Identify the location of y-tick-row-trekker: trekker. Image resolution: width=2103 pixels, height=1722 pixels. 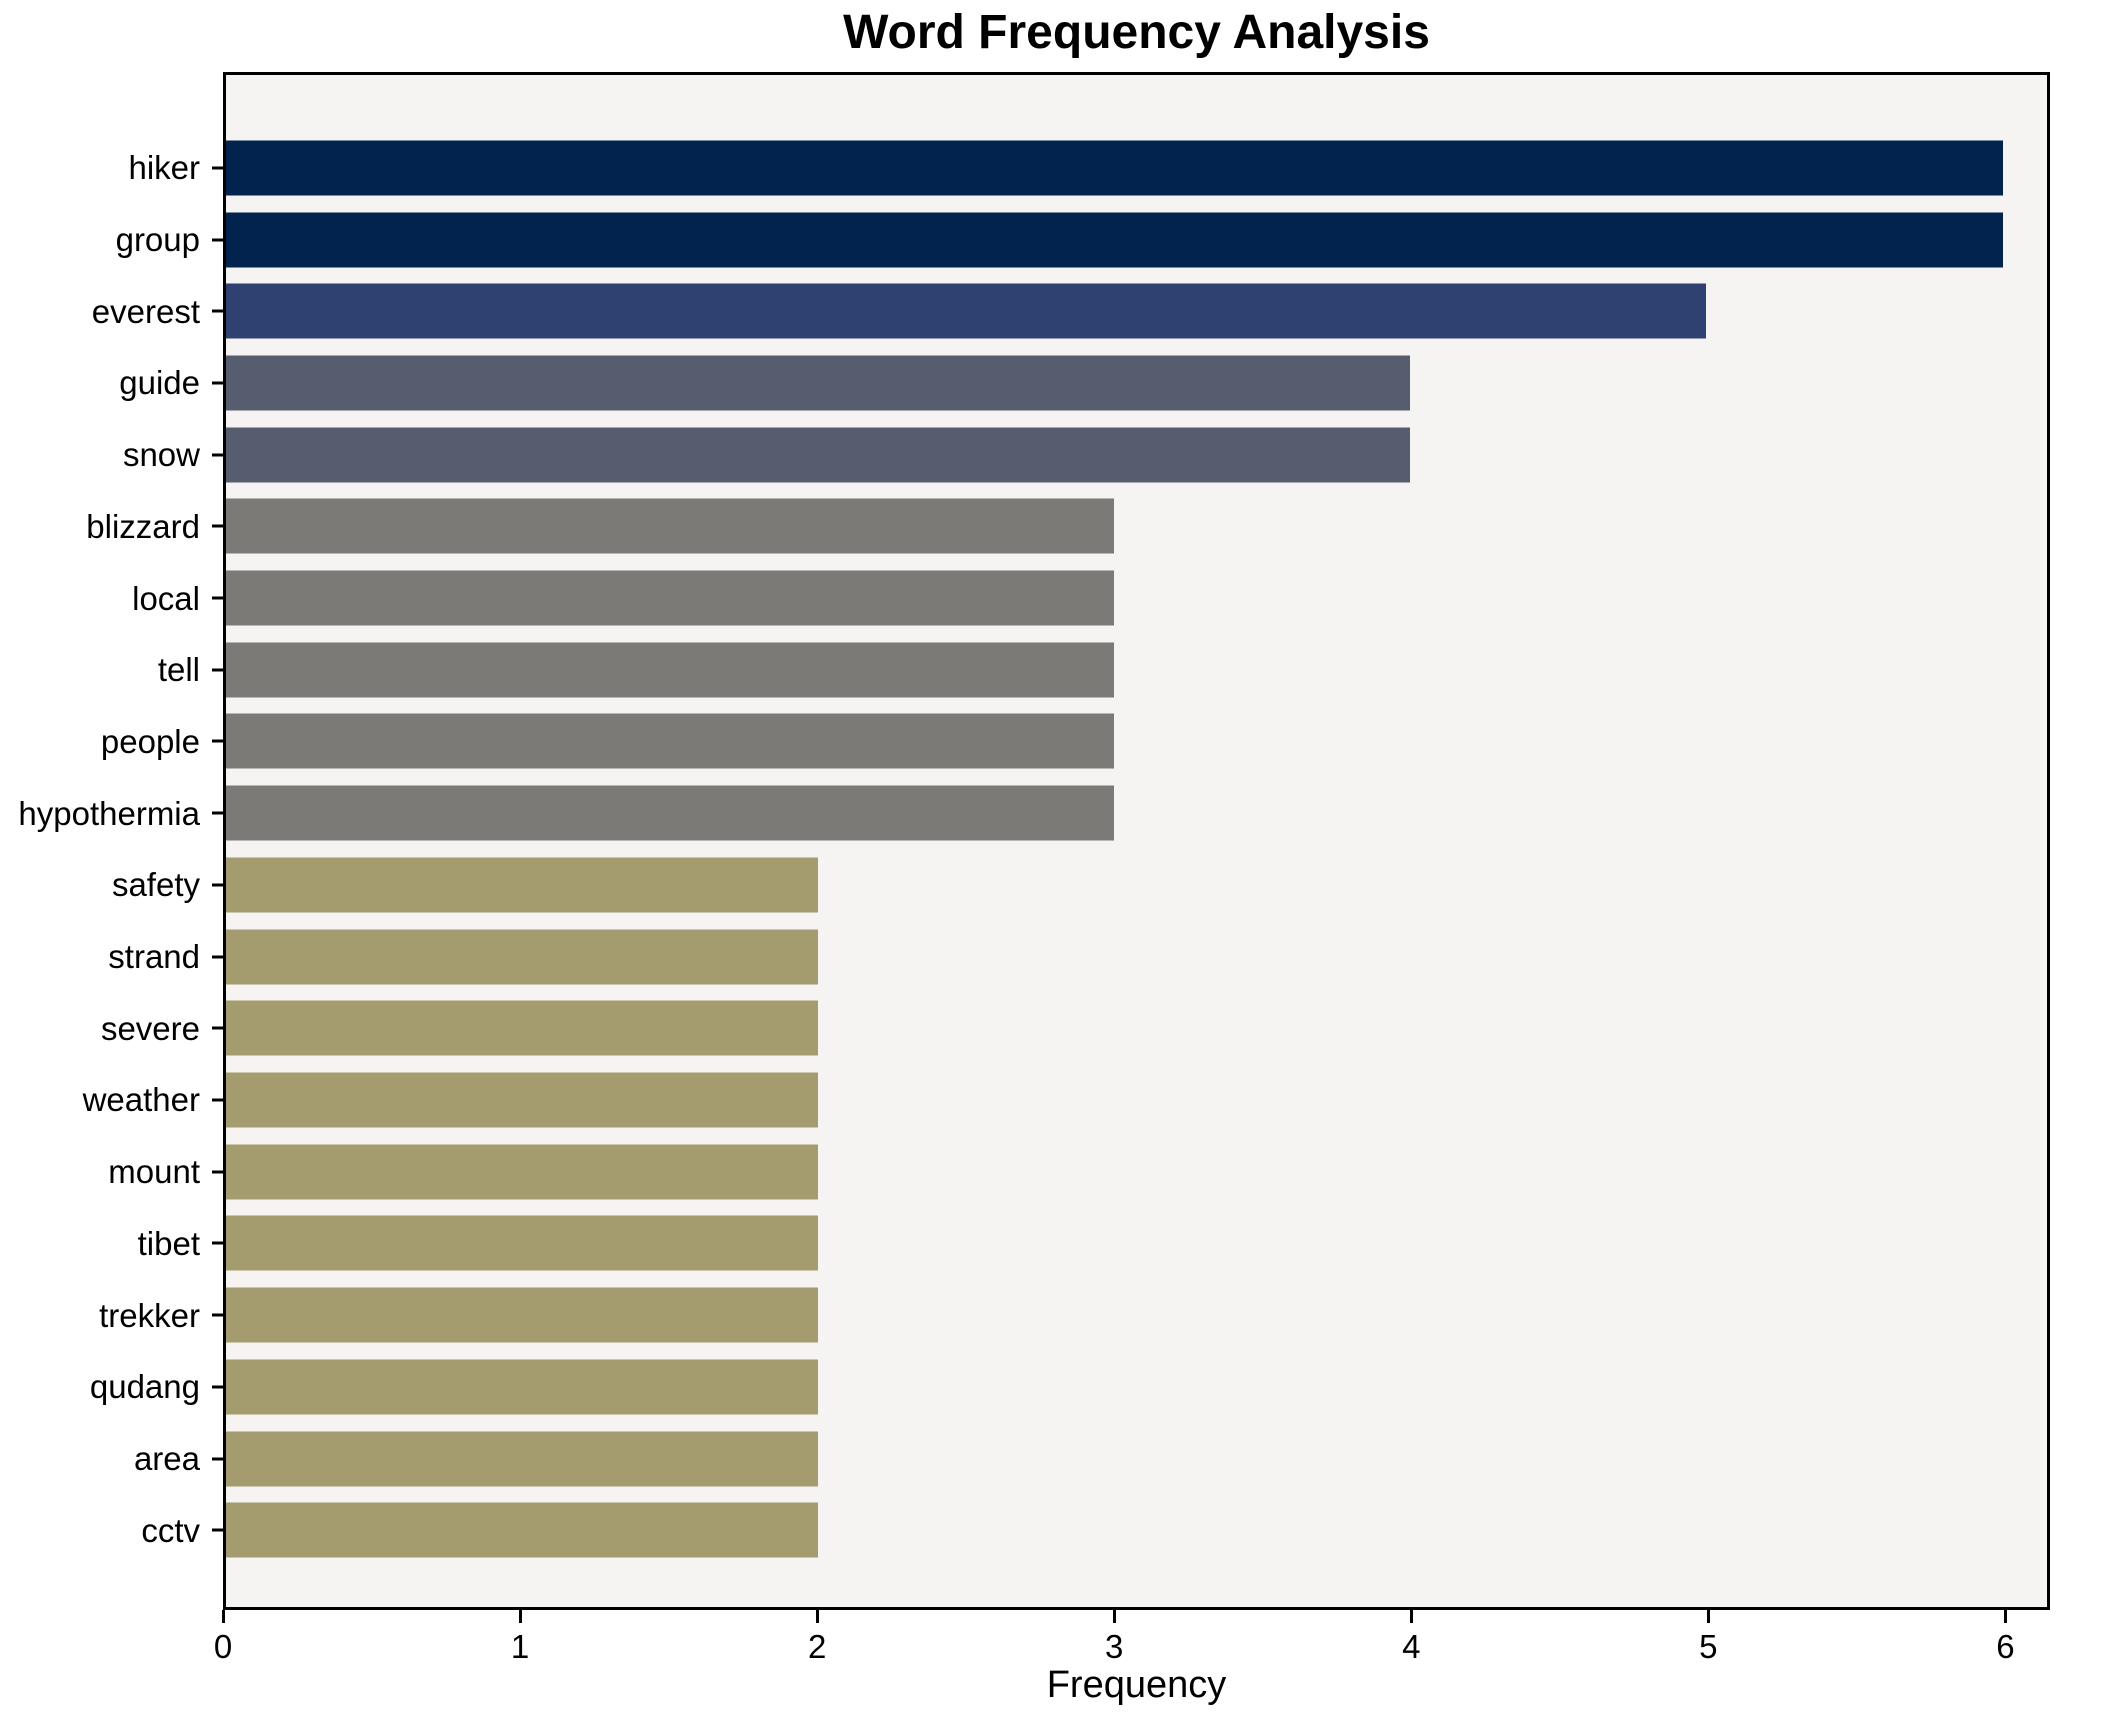
(111, 1315).